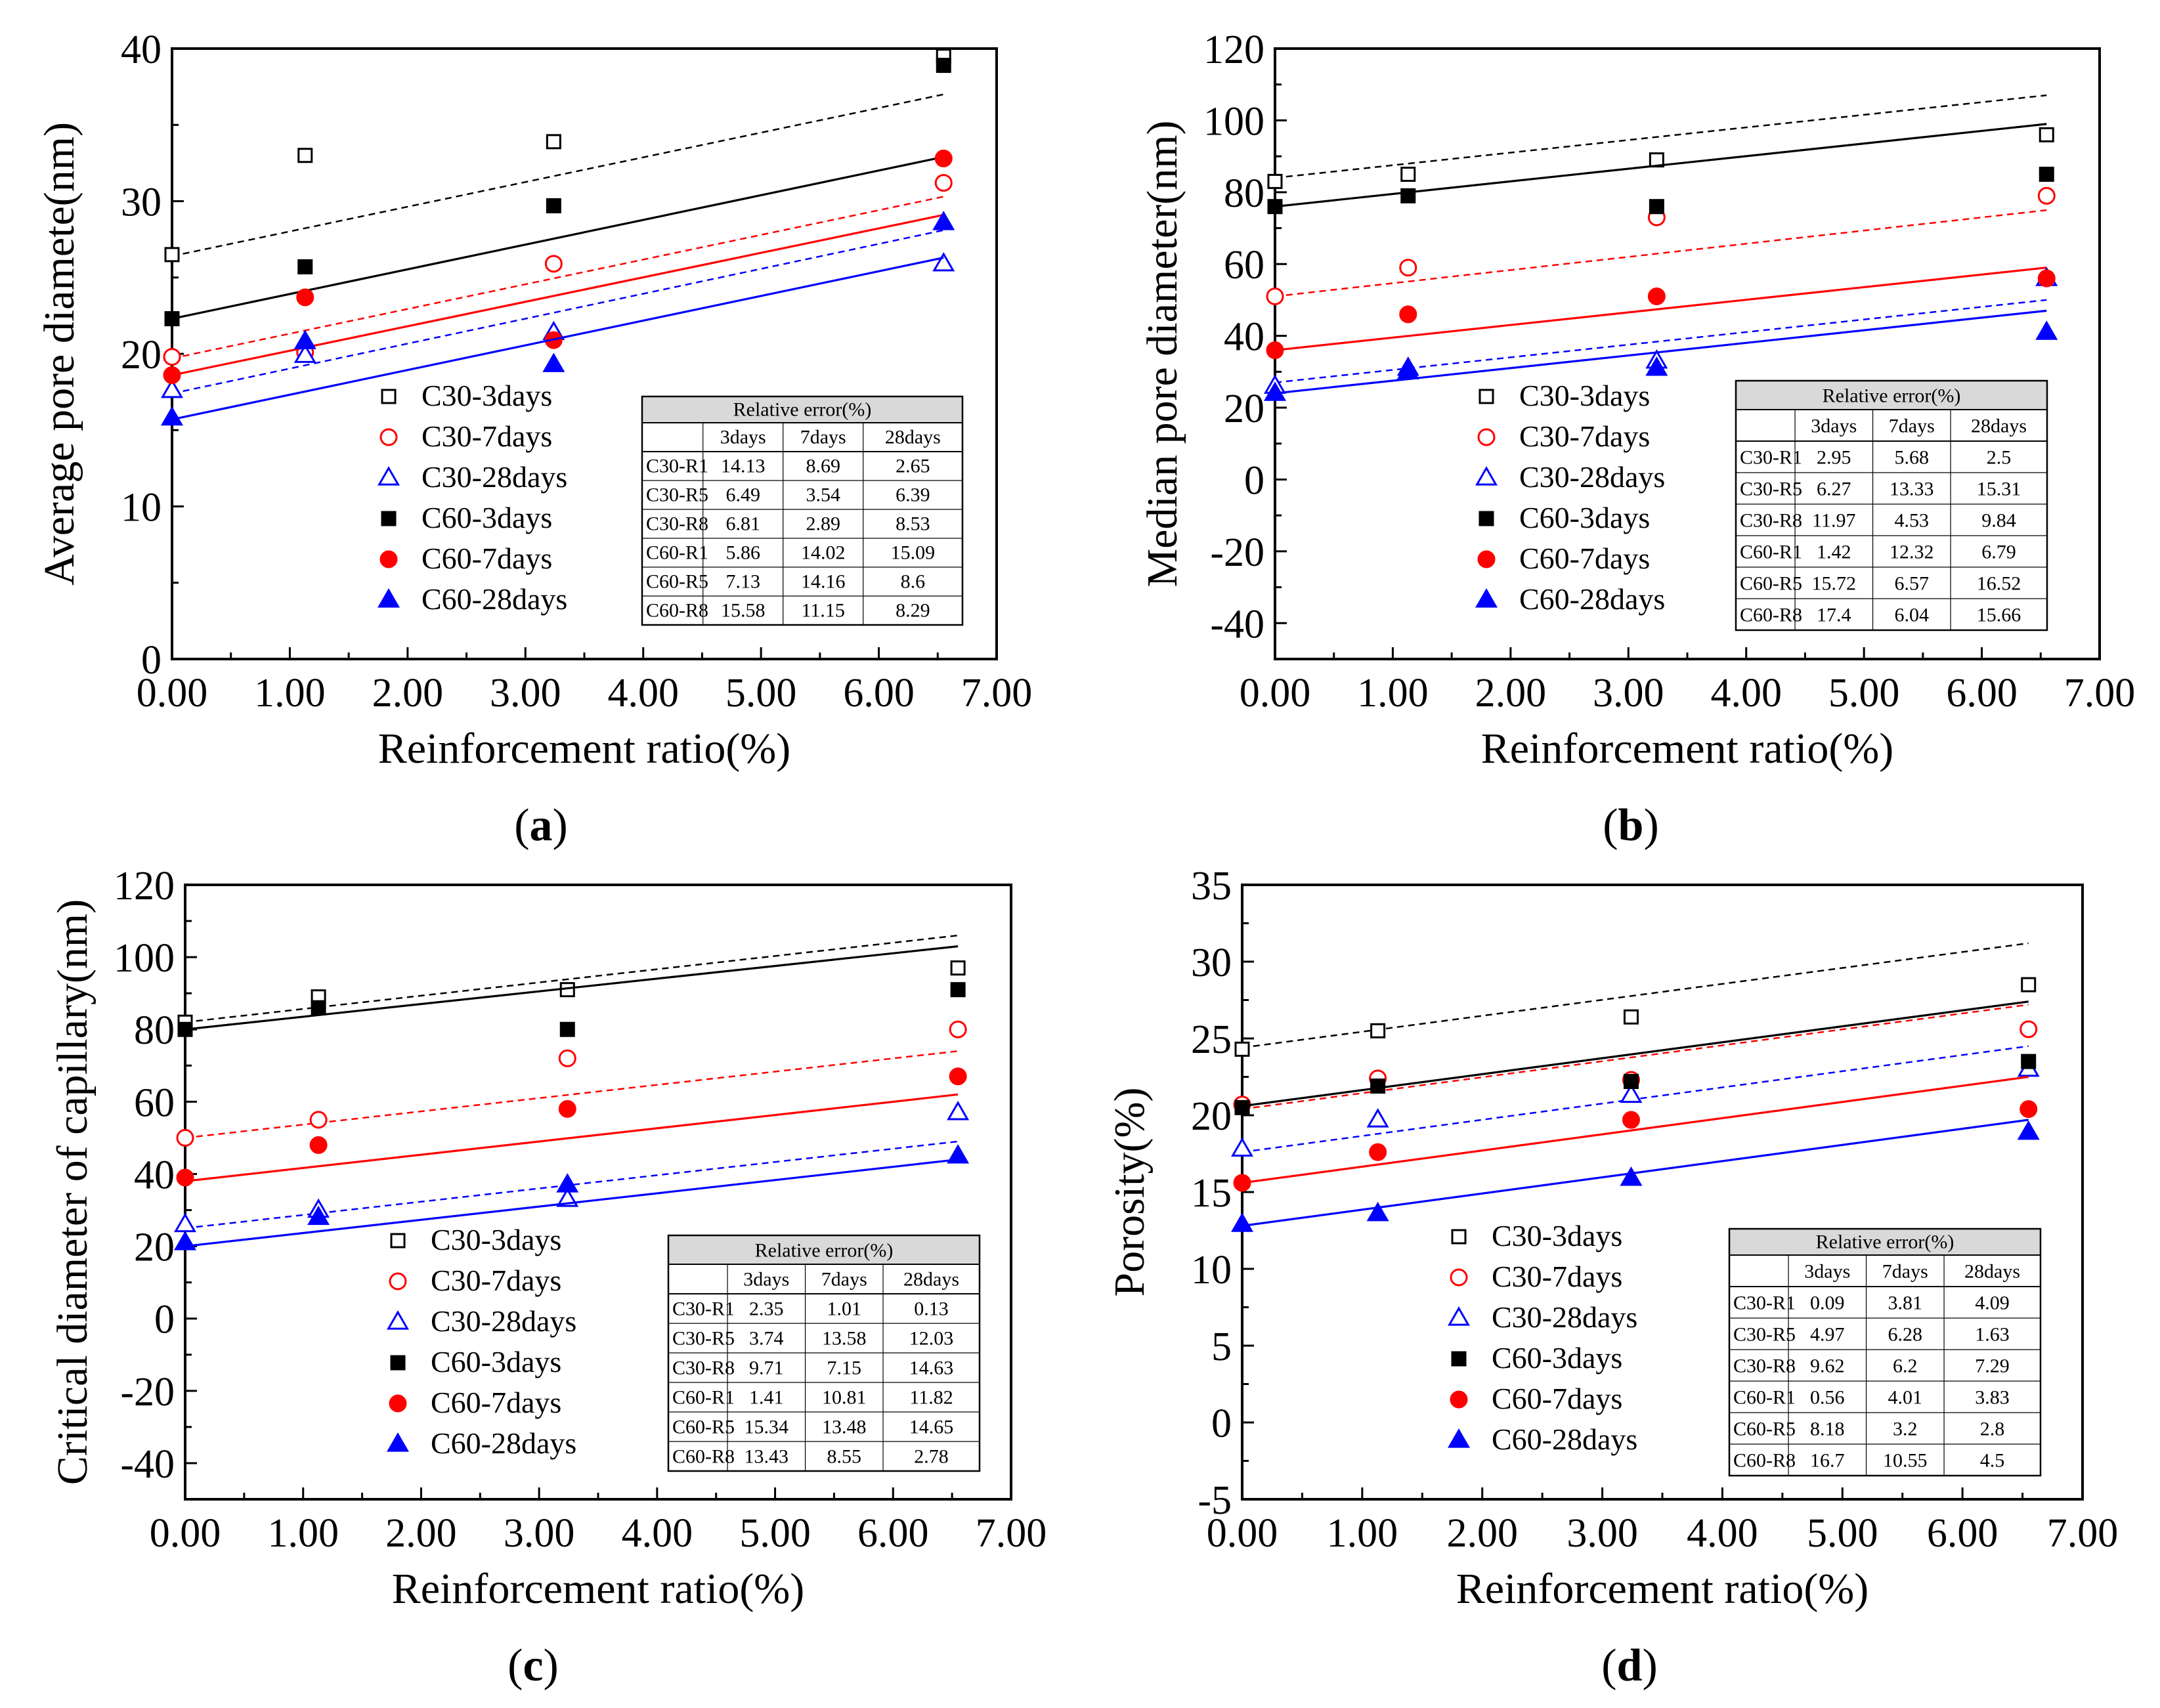 This screenshot has height=1708, width=2160. What do you see at coordinates (1764, 1303) in the screenshot?
I see `table-cell: C30-R1` at bounding box center [1764, 1303].